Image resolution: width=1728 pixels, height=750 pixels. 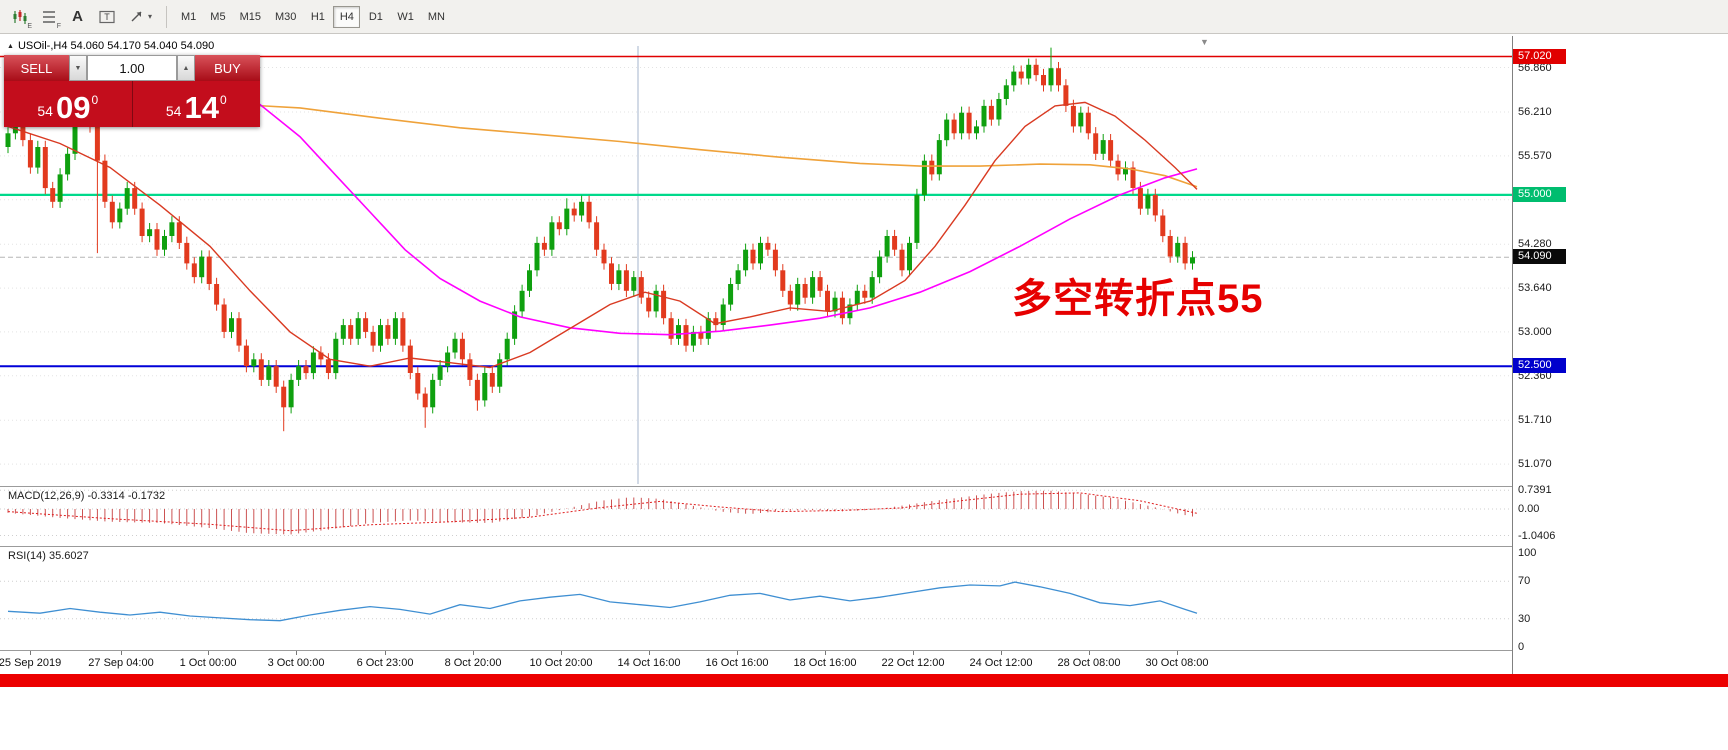 What do you see at coordinates (48, 556) in the screenshot?
I see `rsi-title: RSI(14) 35.6027` at bounding box center [48, 556].